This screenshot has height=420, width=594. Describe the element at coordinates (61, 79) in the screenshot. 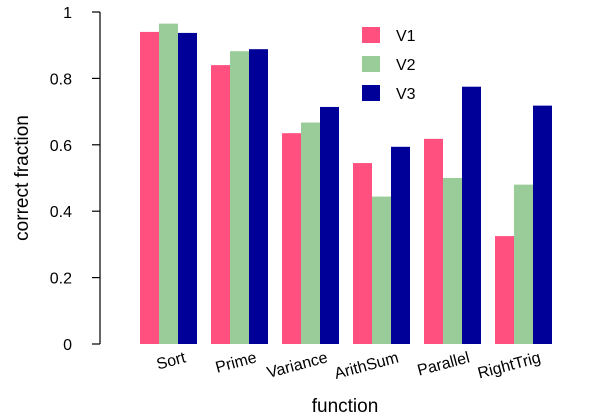

I see `y-tick-label: 0.8` at that location.